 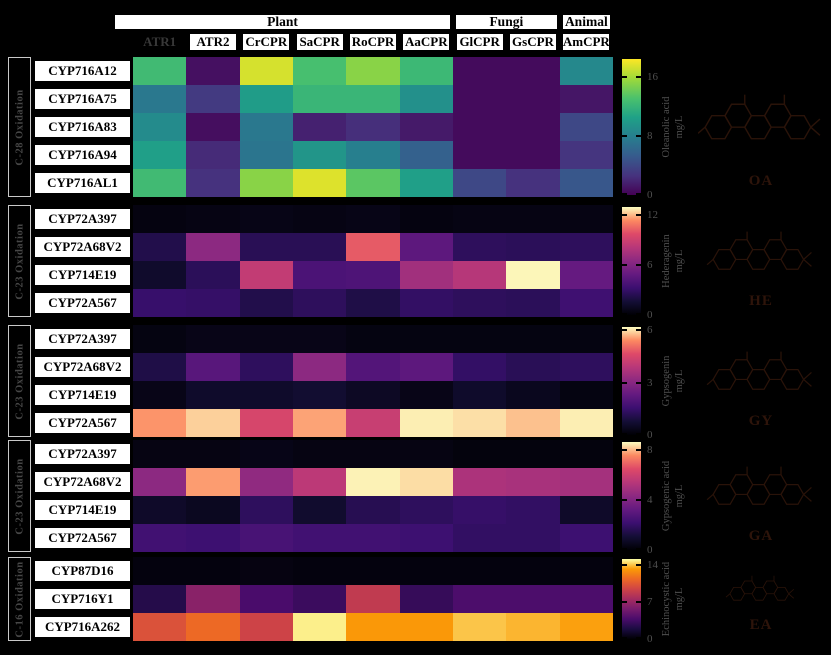 What do you see at coordinates (82, 71) in the screenshot?
I see `row-label: CYP716A12` at bounding box center [82, 71].